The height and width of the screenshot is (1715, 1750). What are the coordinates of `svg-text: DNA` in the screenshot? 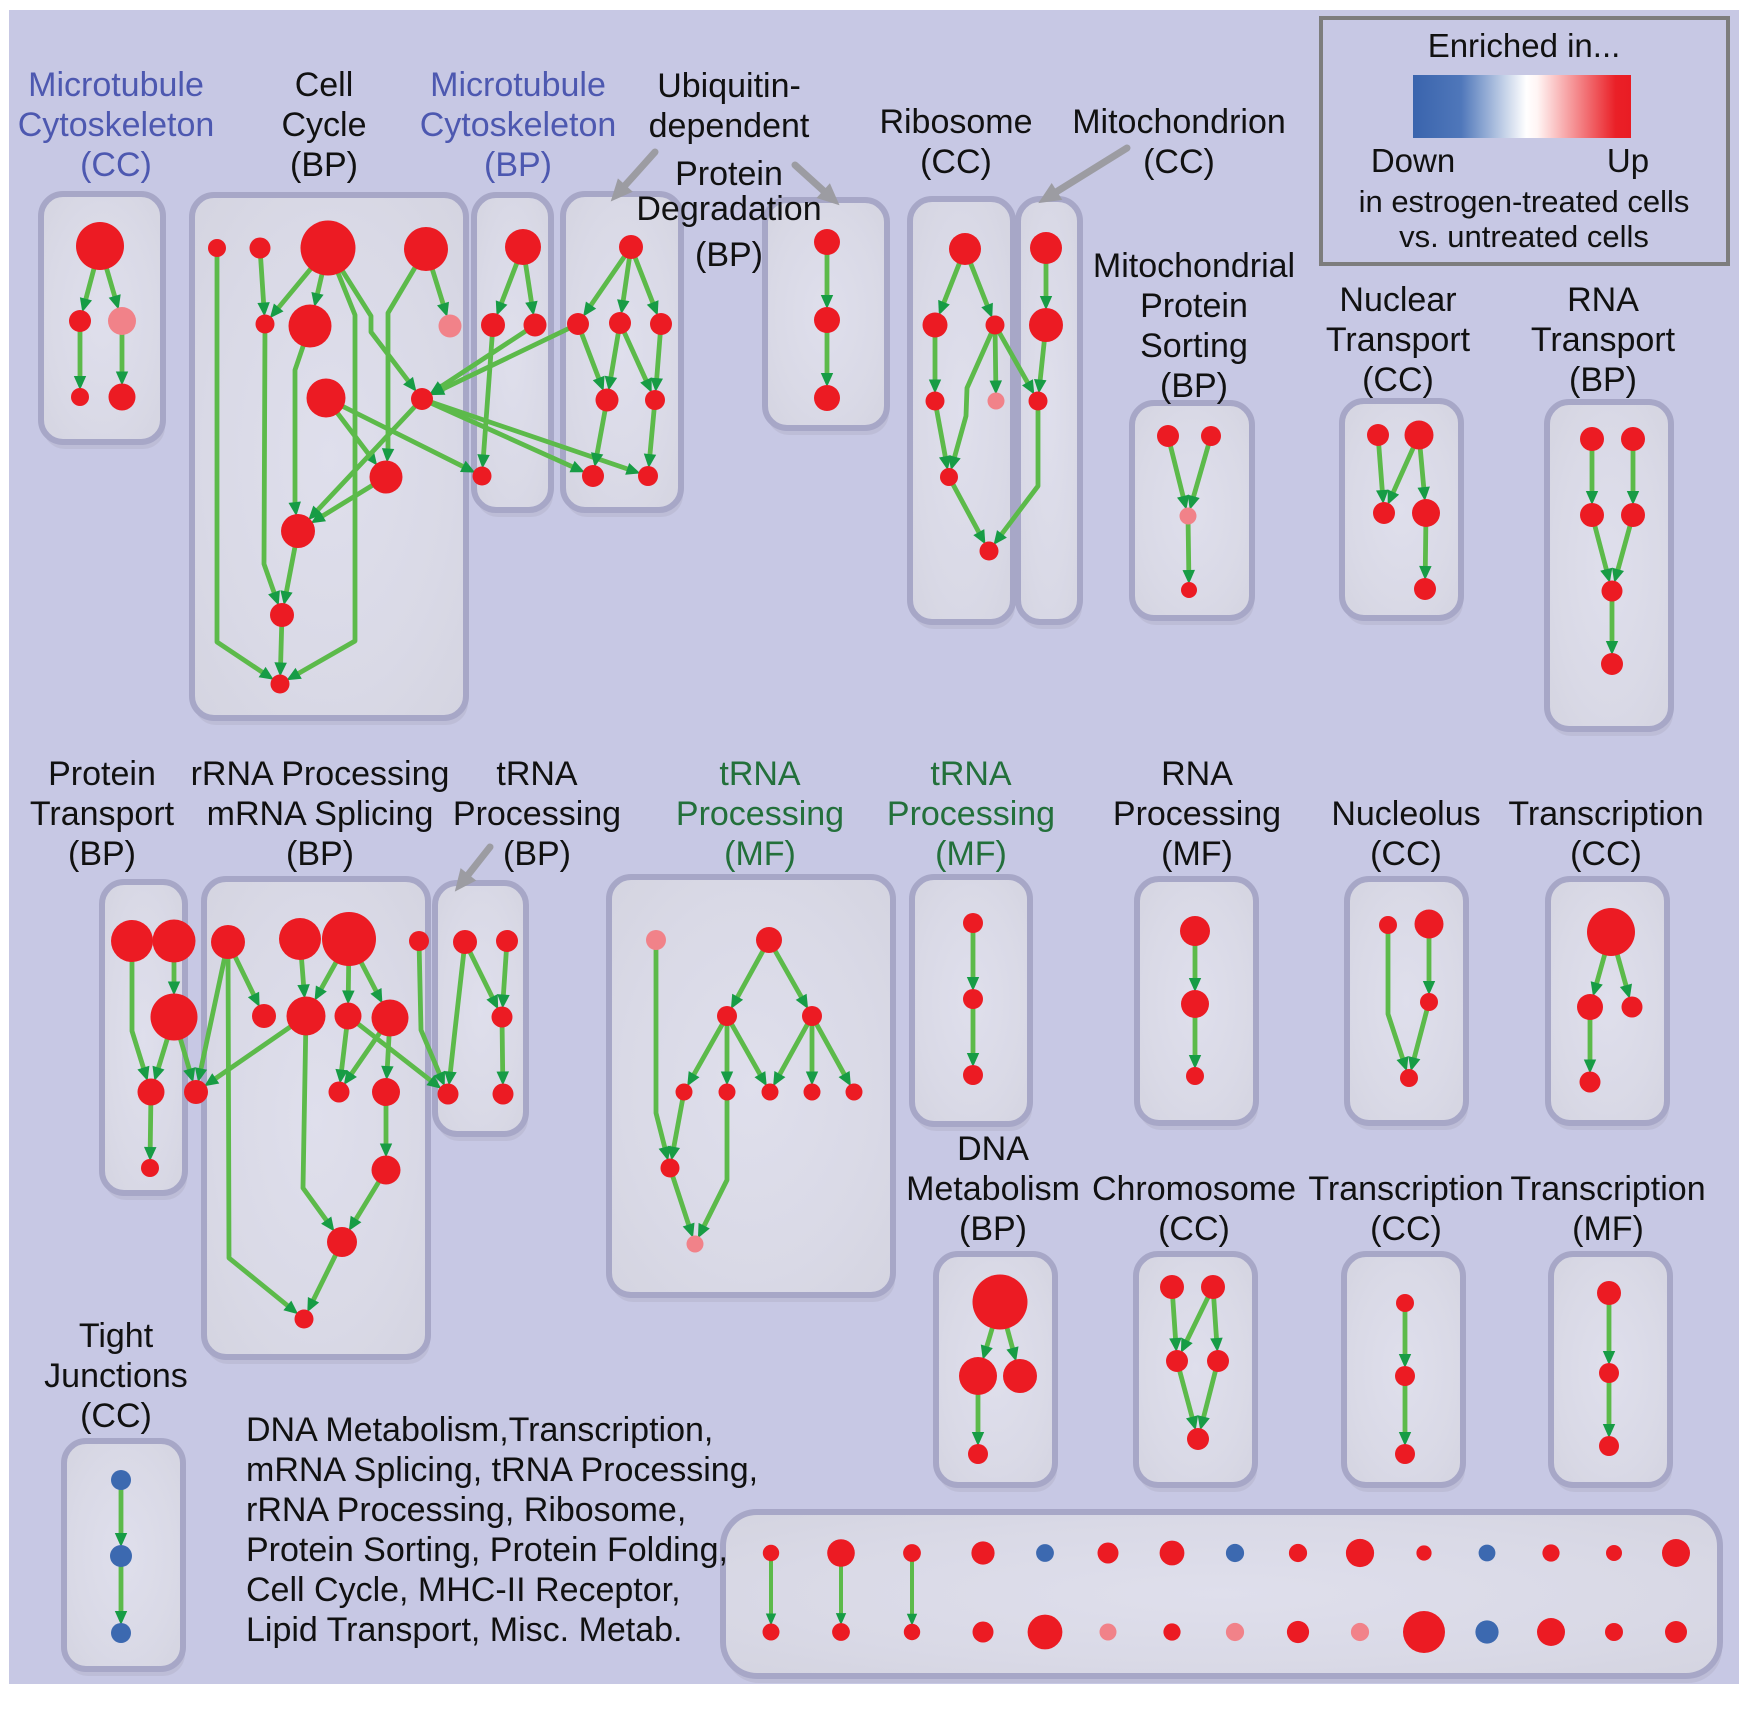 It's located at (993, 1149).